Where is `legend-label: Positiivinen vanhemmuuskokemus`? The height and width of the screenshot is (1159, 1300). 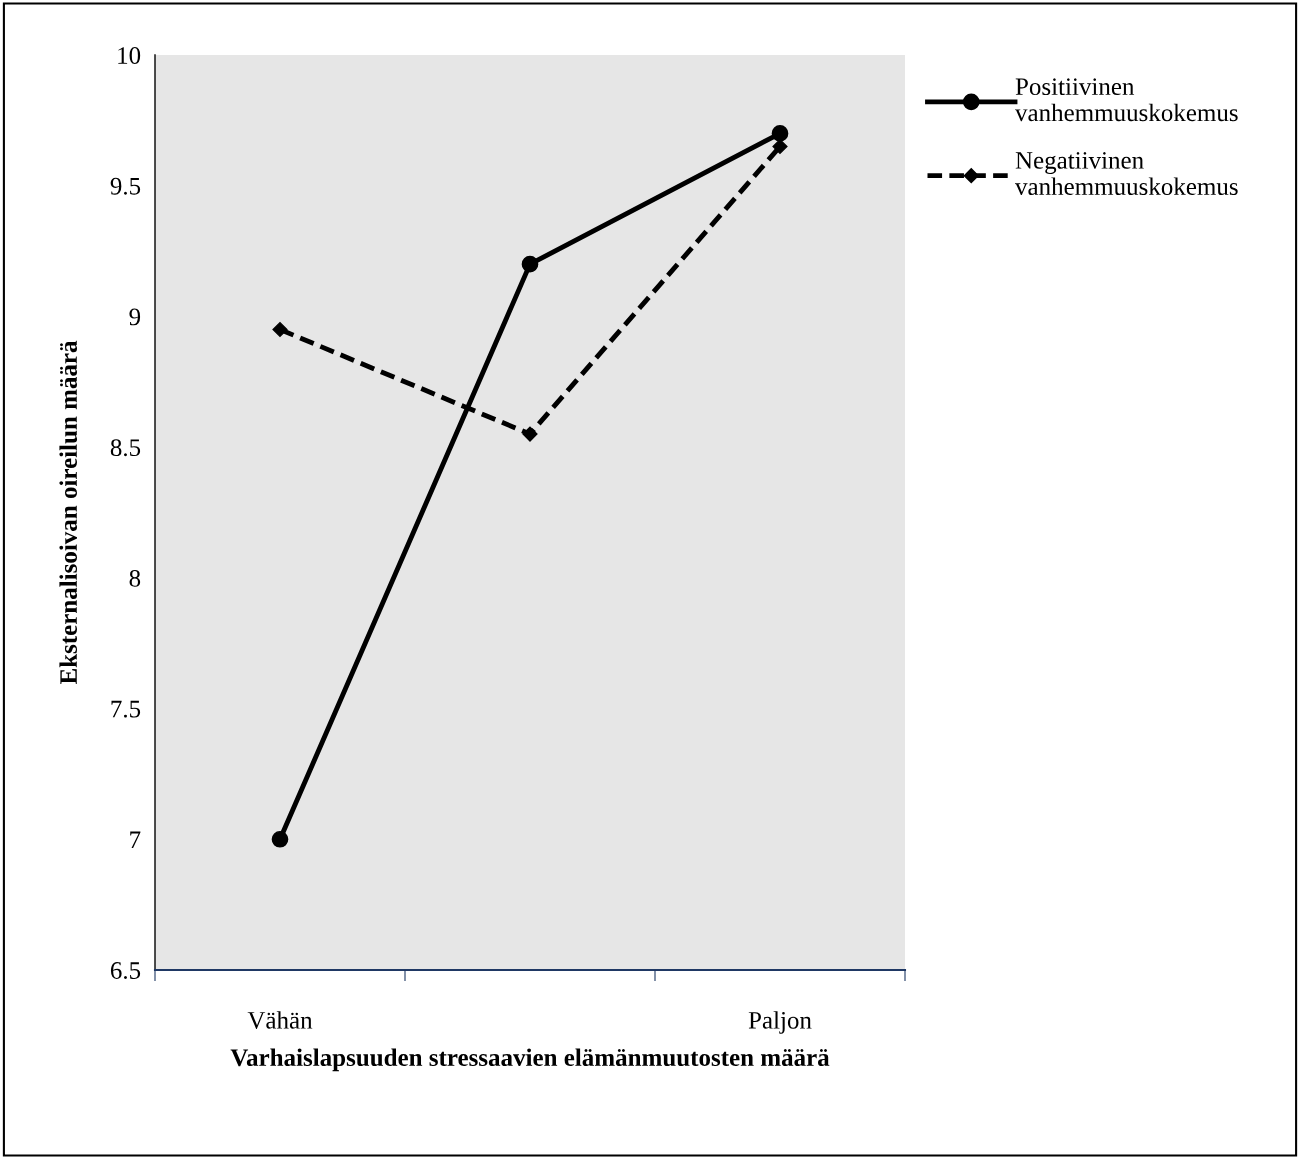 legend-label: Positiivinen vanhemmuuskokemus is located at coordinates (1126, 100).